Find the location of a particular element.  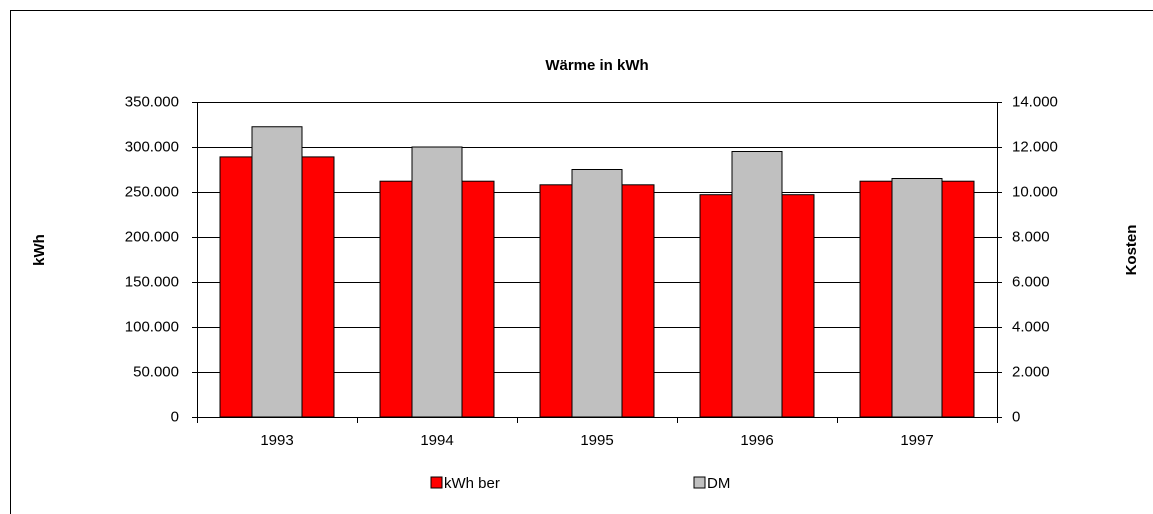

y-tick-label: 200.000 is located at coordinates (152, 236).